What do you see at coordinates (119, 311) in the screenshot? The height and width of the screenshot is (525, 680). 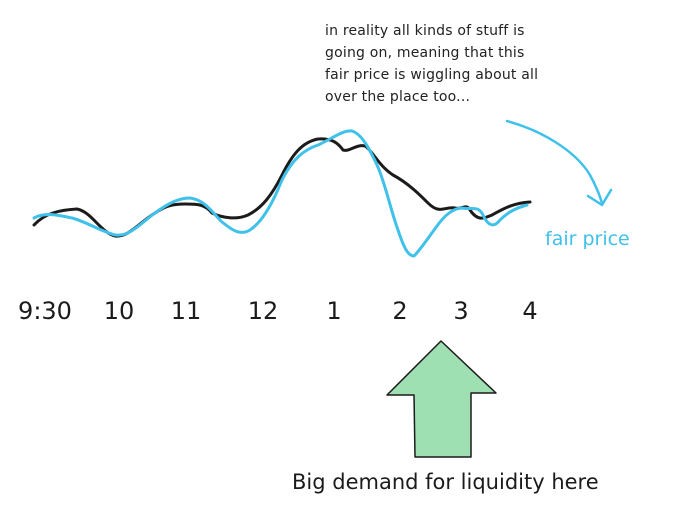 I see `x-tick-label: 10` at bounding box center [119, 311].